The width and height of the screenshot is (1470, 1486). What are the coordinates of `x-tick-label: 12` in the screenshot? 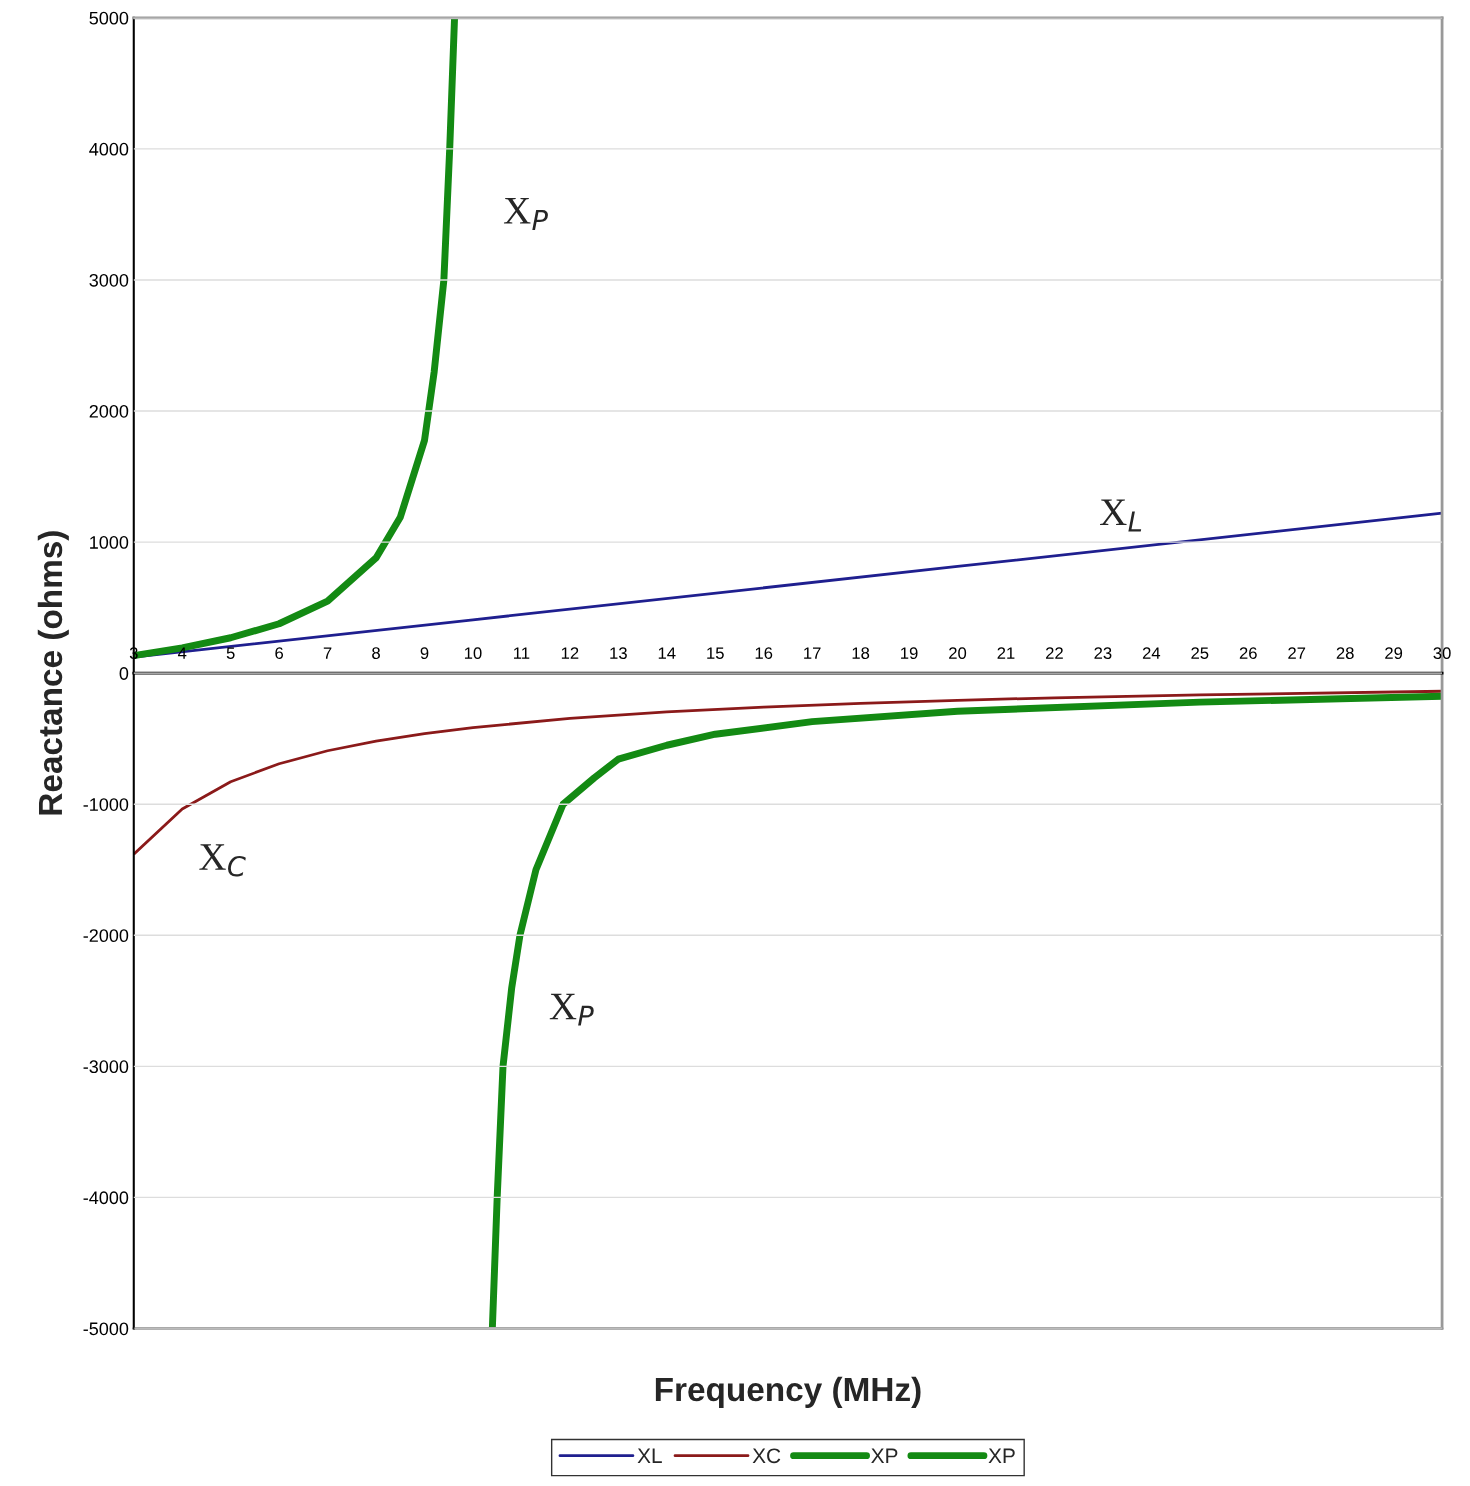 It's located at (570, 653).